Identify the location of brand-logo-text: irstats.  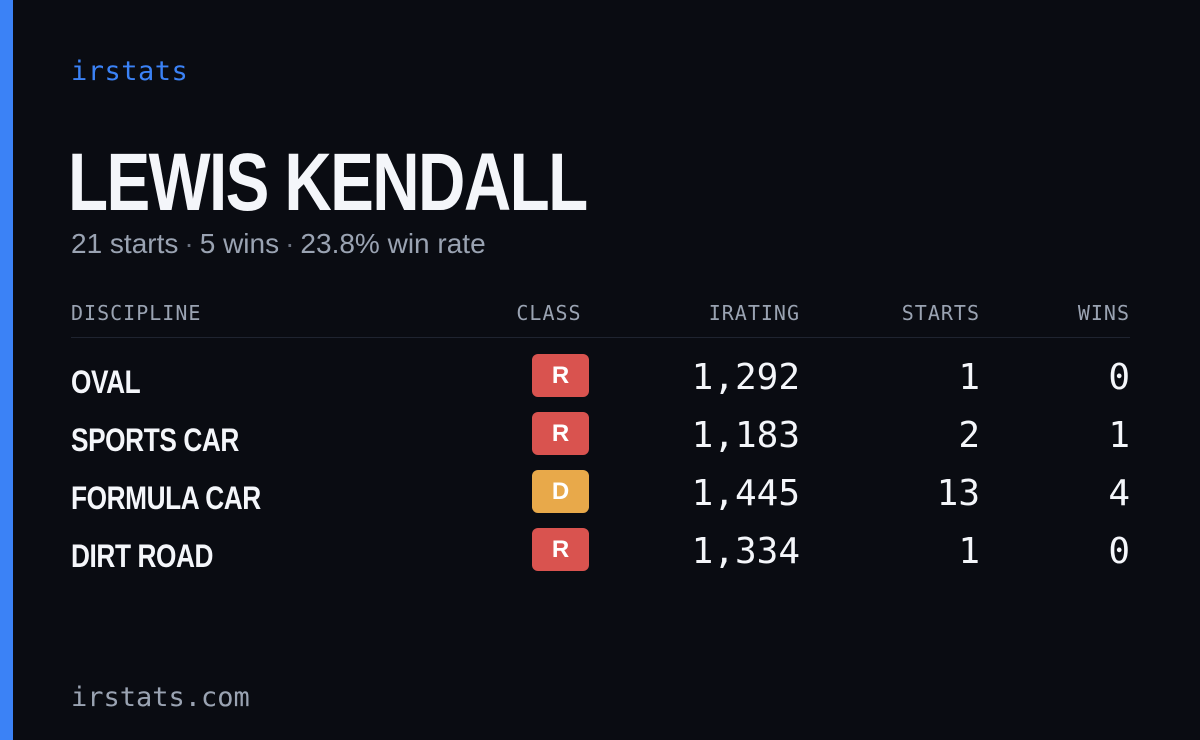
(130, 71).